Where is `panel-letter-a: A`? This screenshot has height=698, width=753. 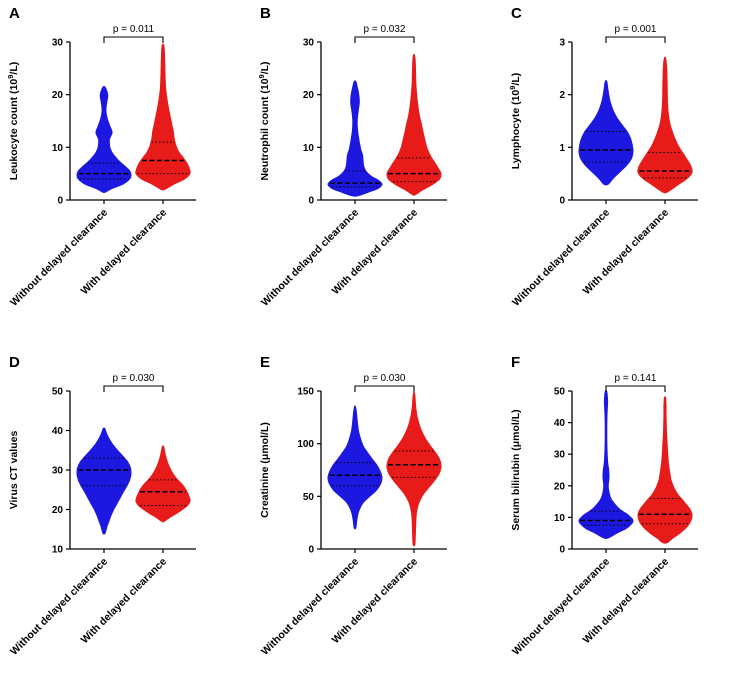 panel-letter-a: A is located at coordinates (14, 13).